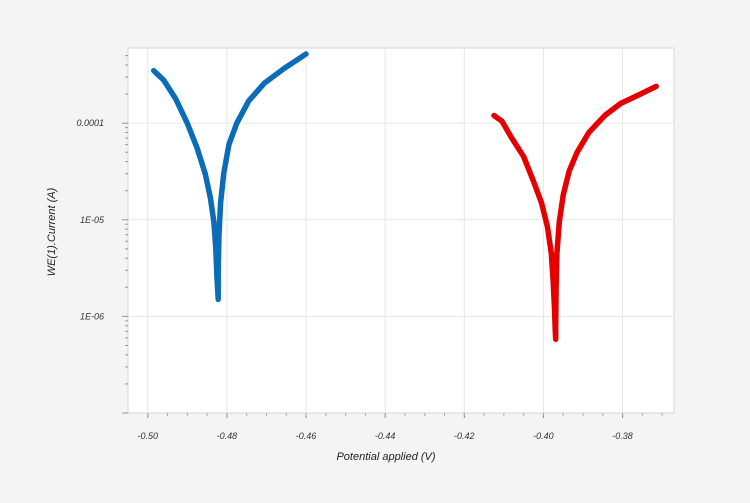 Image resolution: width=750 pixels, height=503 pixels. Describe the element at coordinates (306, 436) in the screenshot. I see `x-tick-label: -0.46` at that location.